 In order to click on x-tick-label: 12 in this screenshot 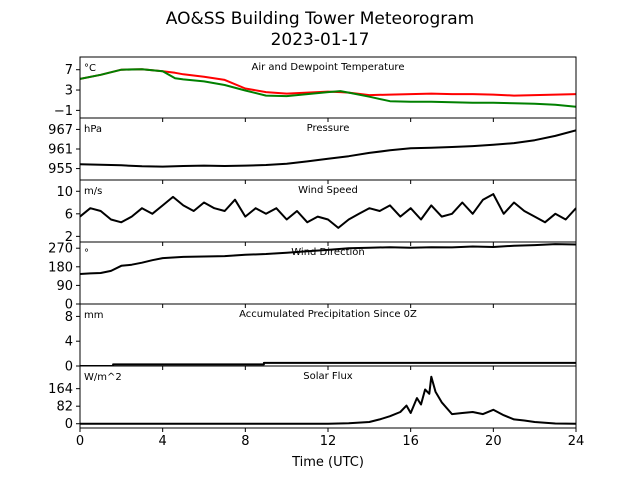, I will do `click(328, 441)`.